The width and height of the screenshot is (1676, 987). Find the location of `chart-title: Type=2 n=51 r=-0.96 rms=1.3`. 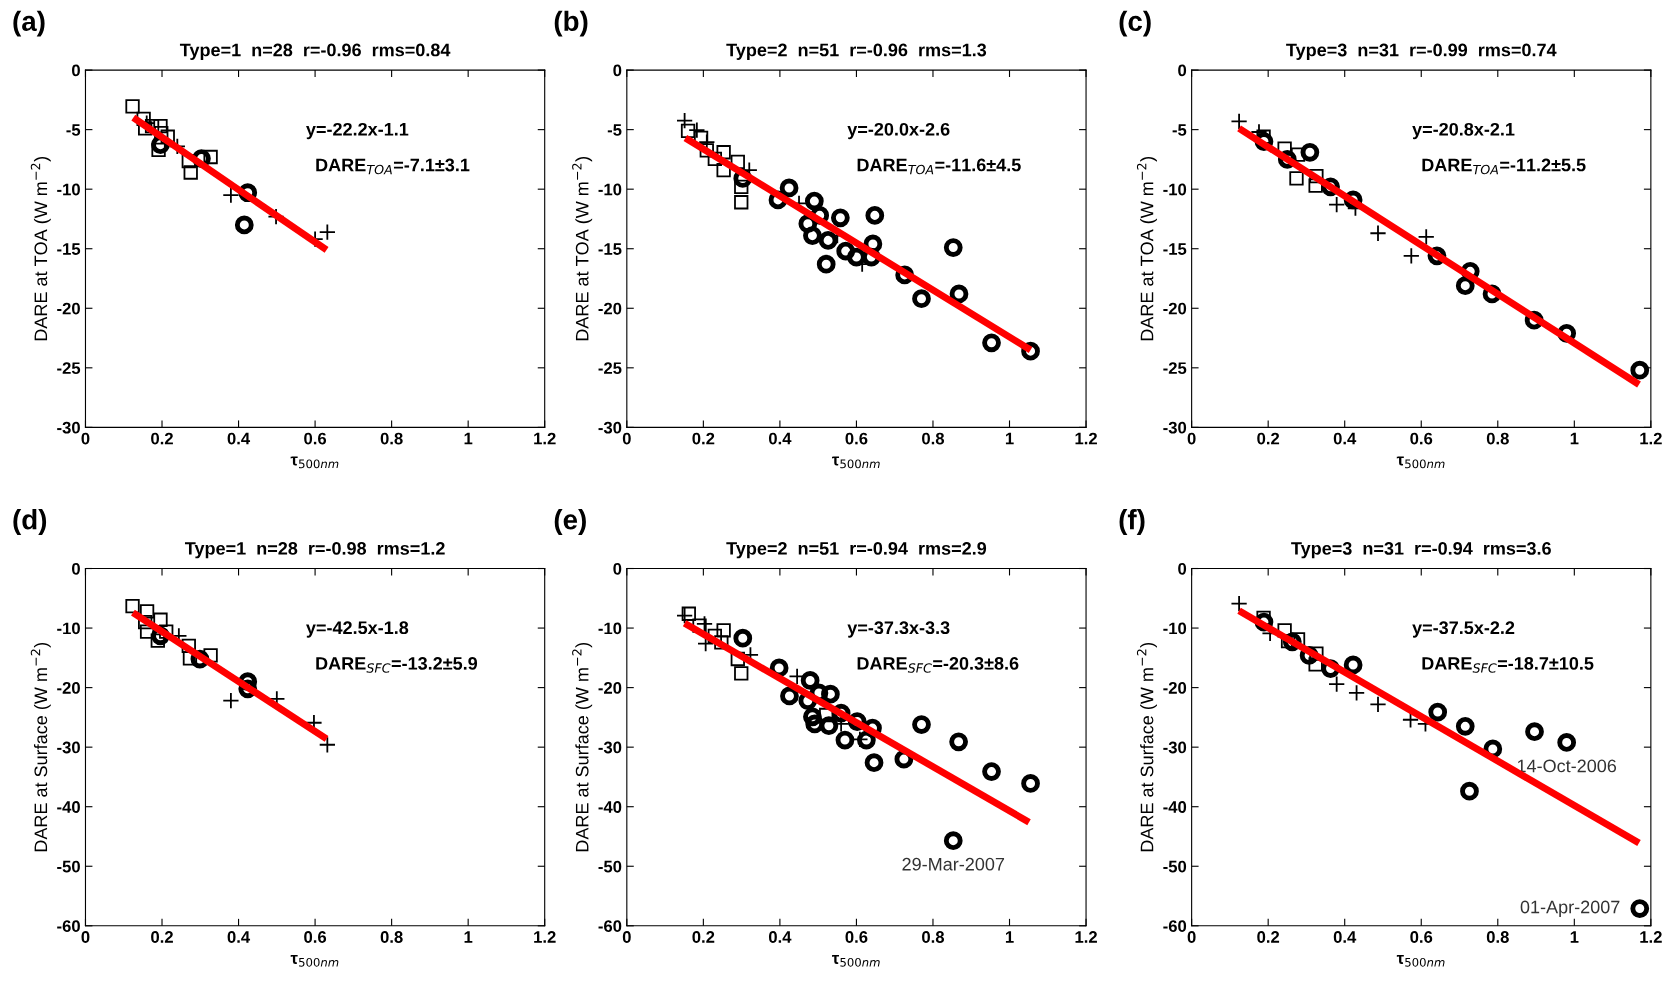

chart-title: Type=2 n=51 r=-0.96 rms=1.3 is located at coordinates (856, 51).